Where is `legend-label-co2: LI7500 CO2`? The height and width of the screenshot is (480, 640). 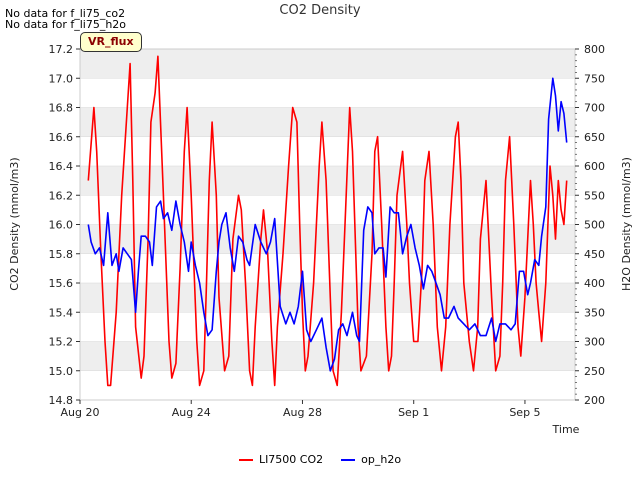 legend-label-co2: LI7500 CO2 is located at coordinates (291, 459).